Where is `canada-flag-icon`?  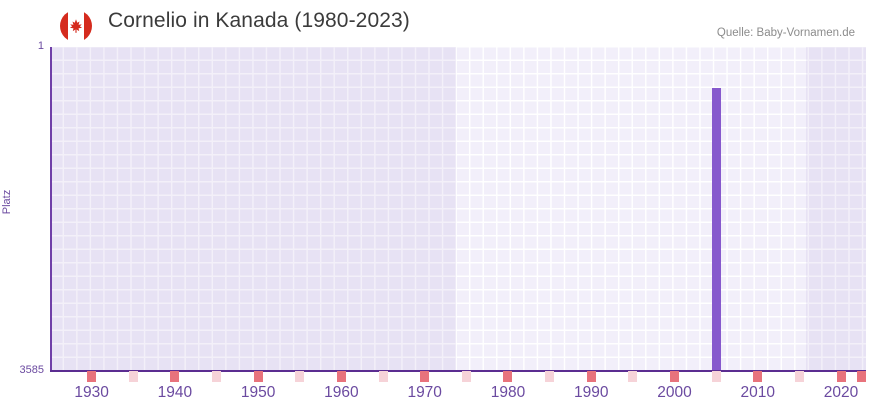 canada-flag-icon is located at coordinates (76, 26).